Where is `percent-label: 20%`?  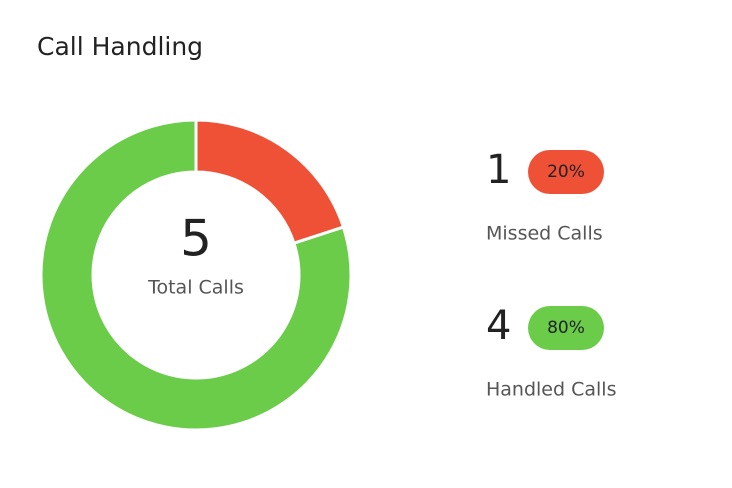
percent-label: 20% is located at coordinates (566, 172).